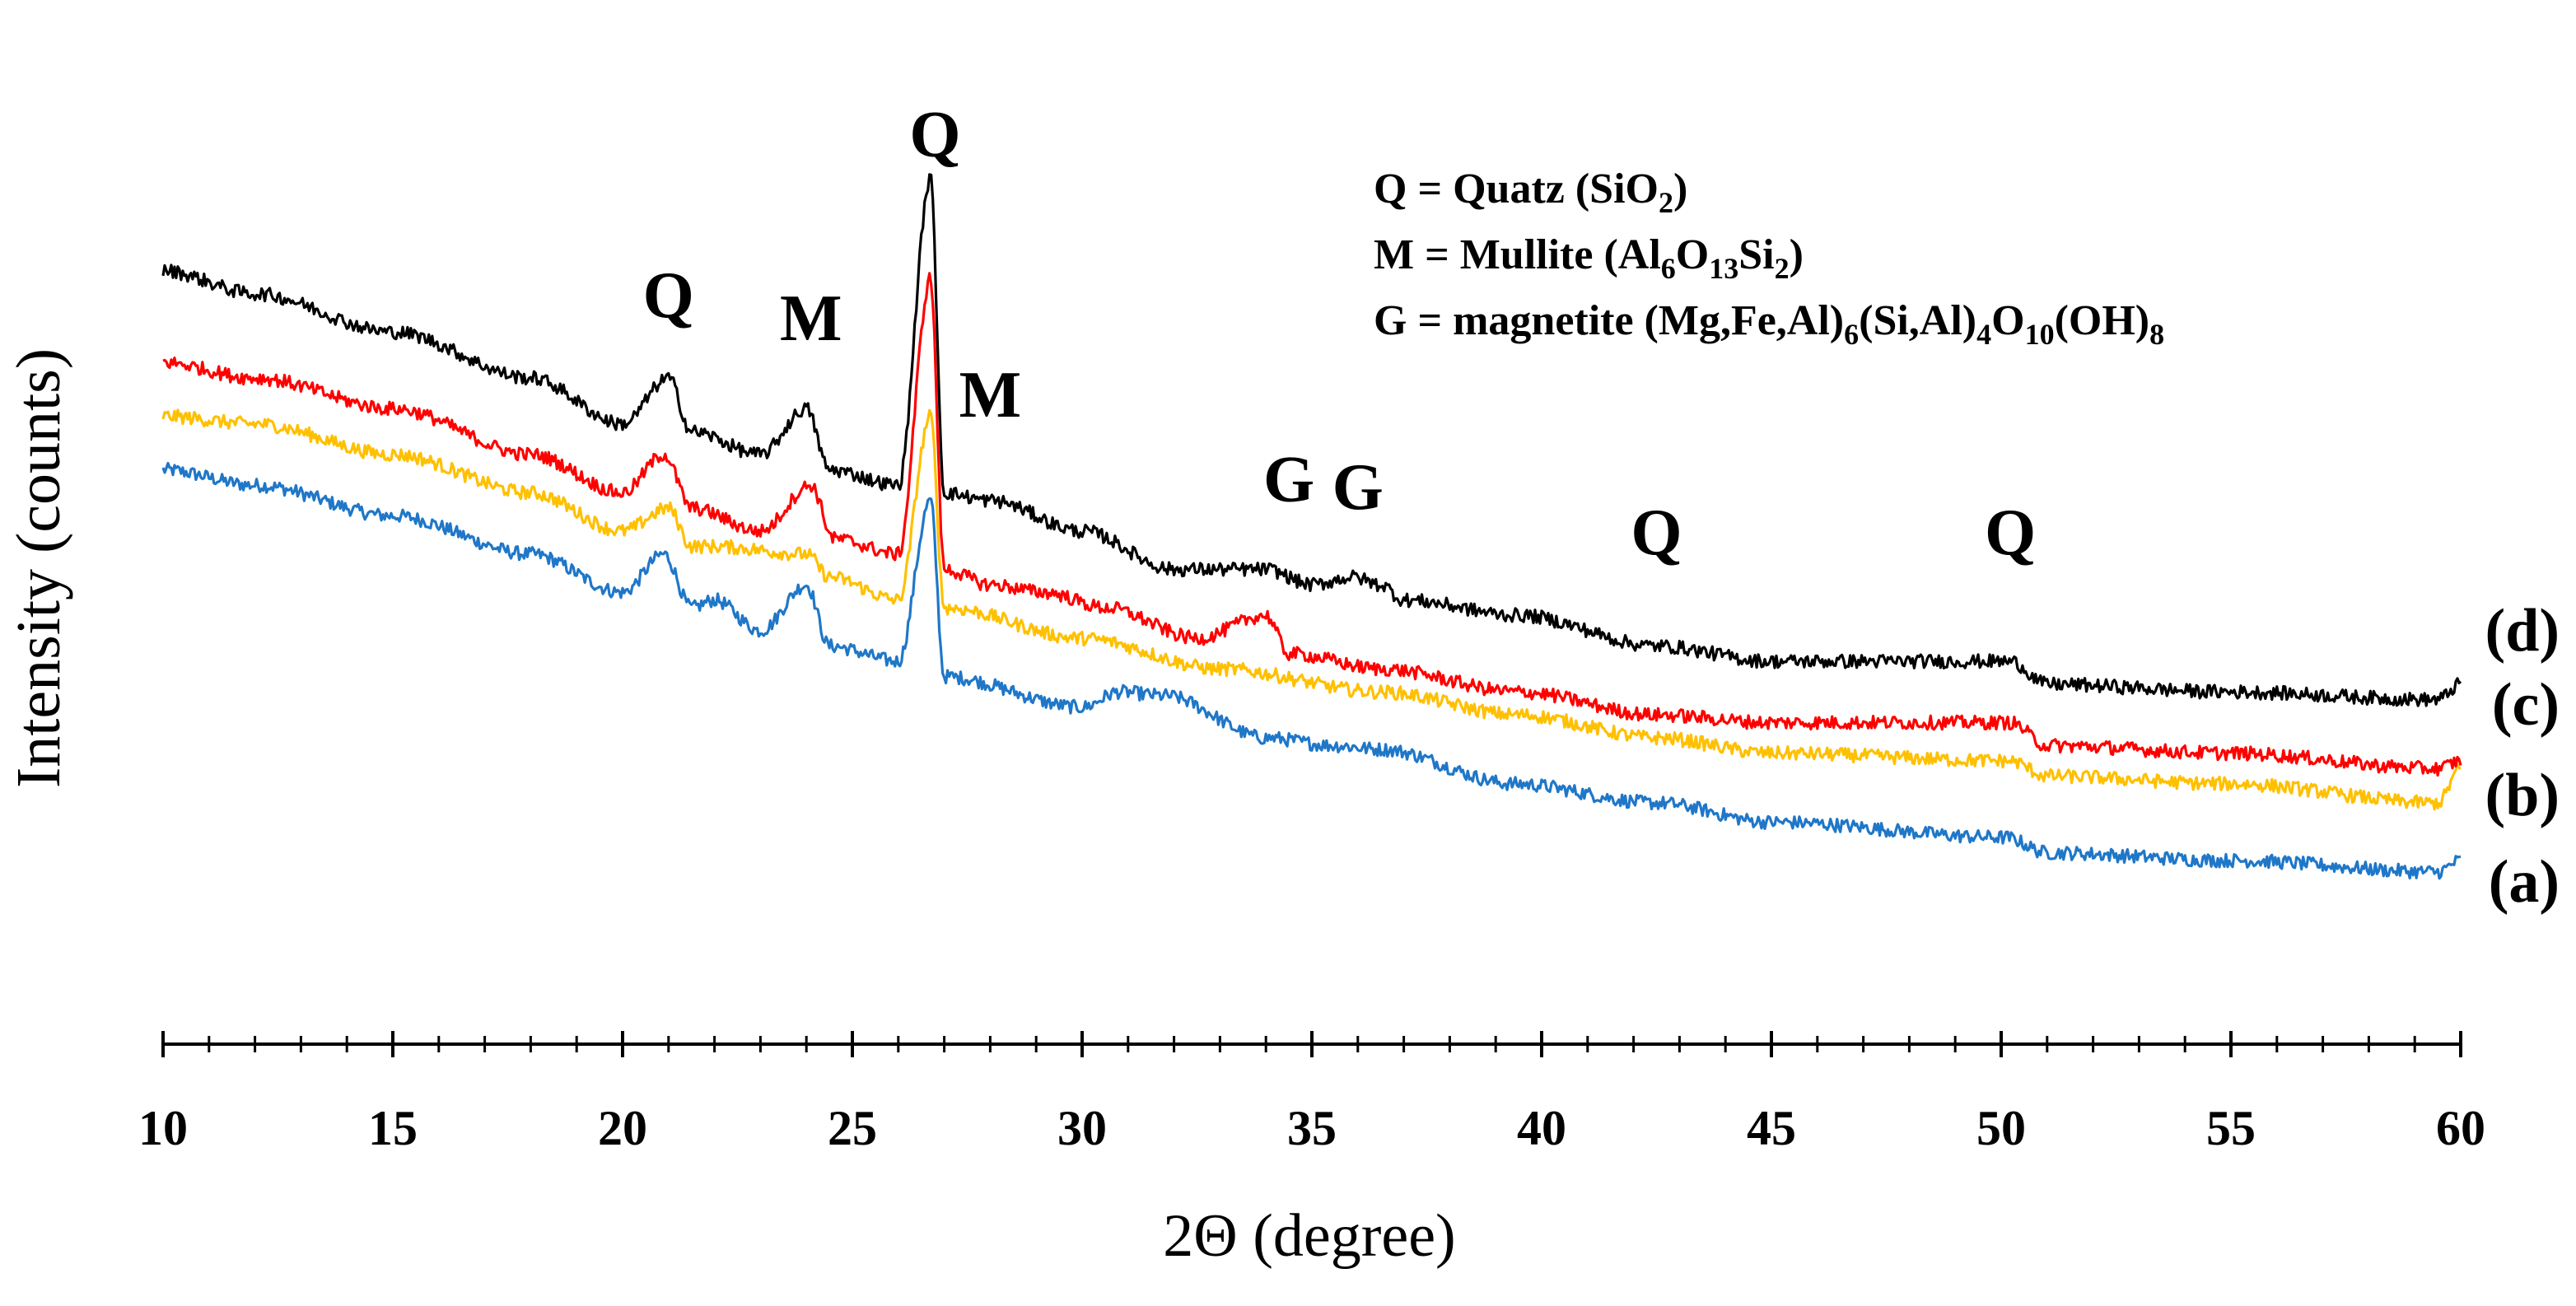 The image size is (2576, 1306). I want to click on x-tick-label: 55, so click(2231, 1128).